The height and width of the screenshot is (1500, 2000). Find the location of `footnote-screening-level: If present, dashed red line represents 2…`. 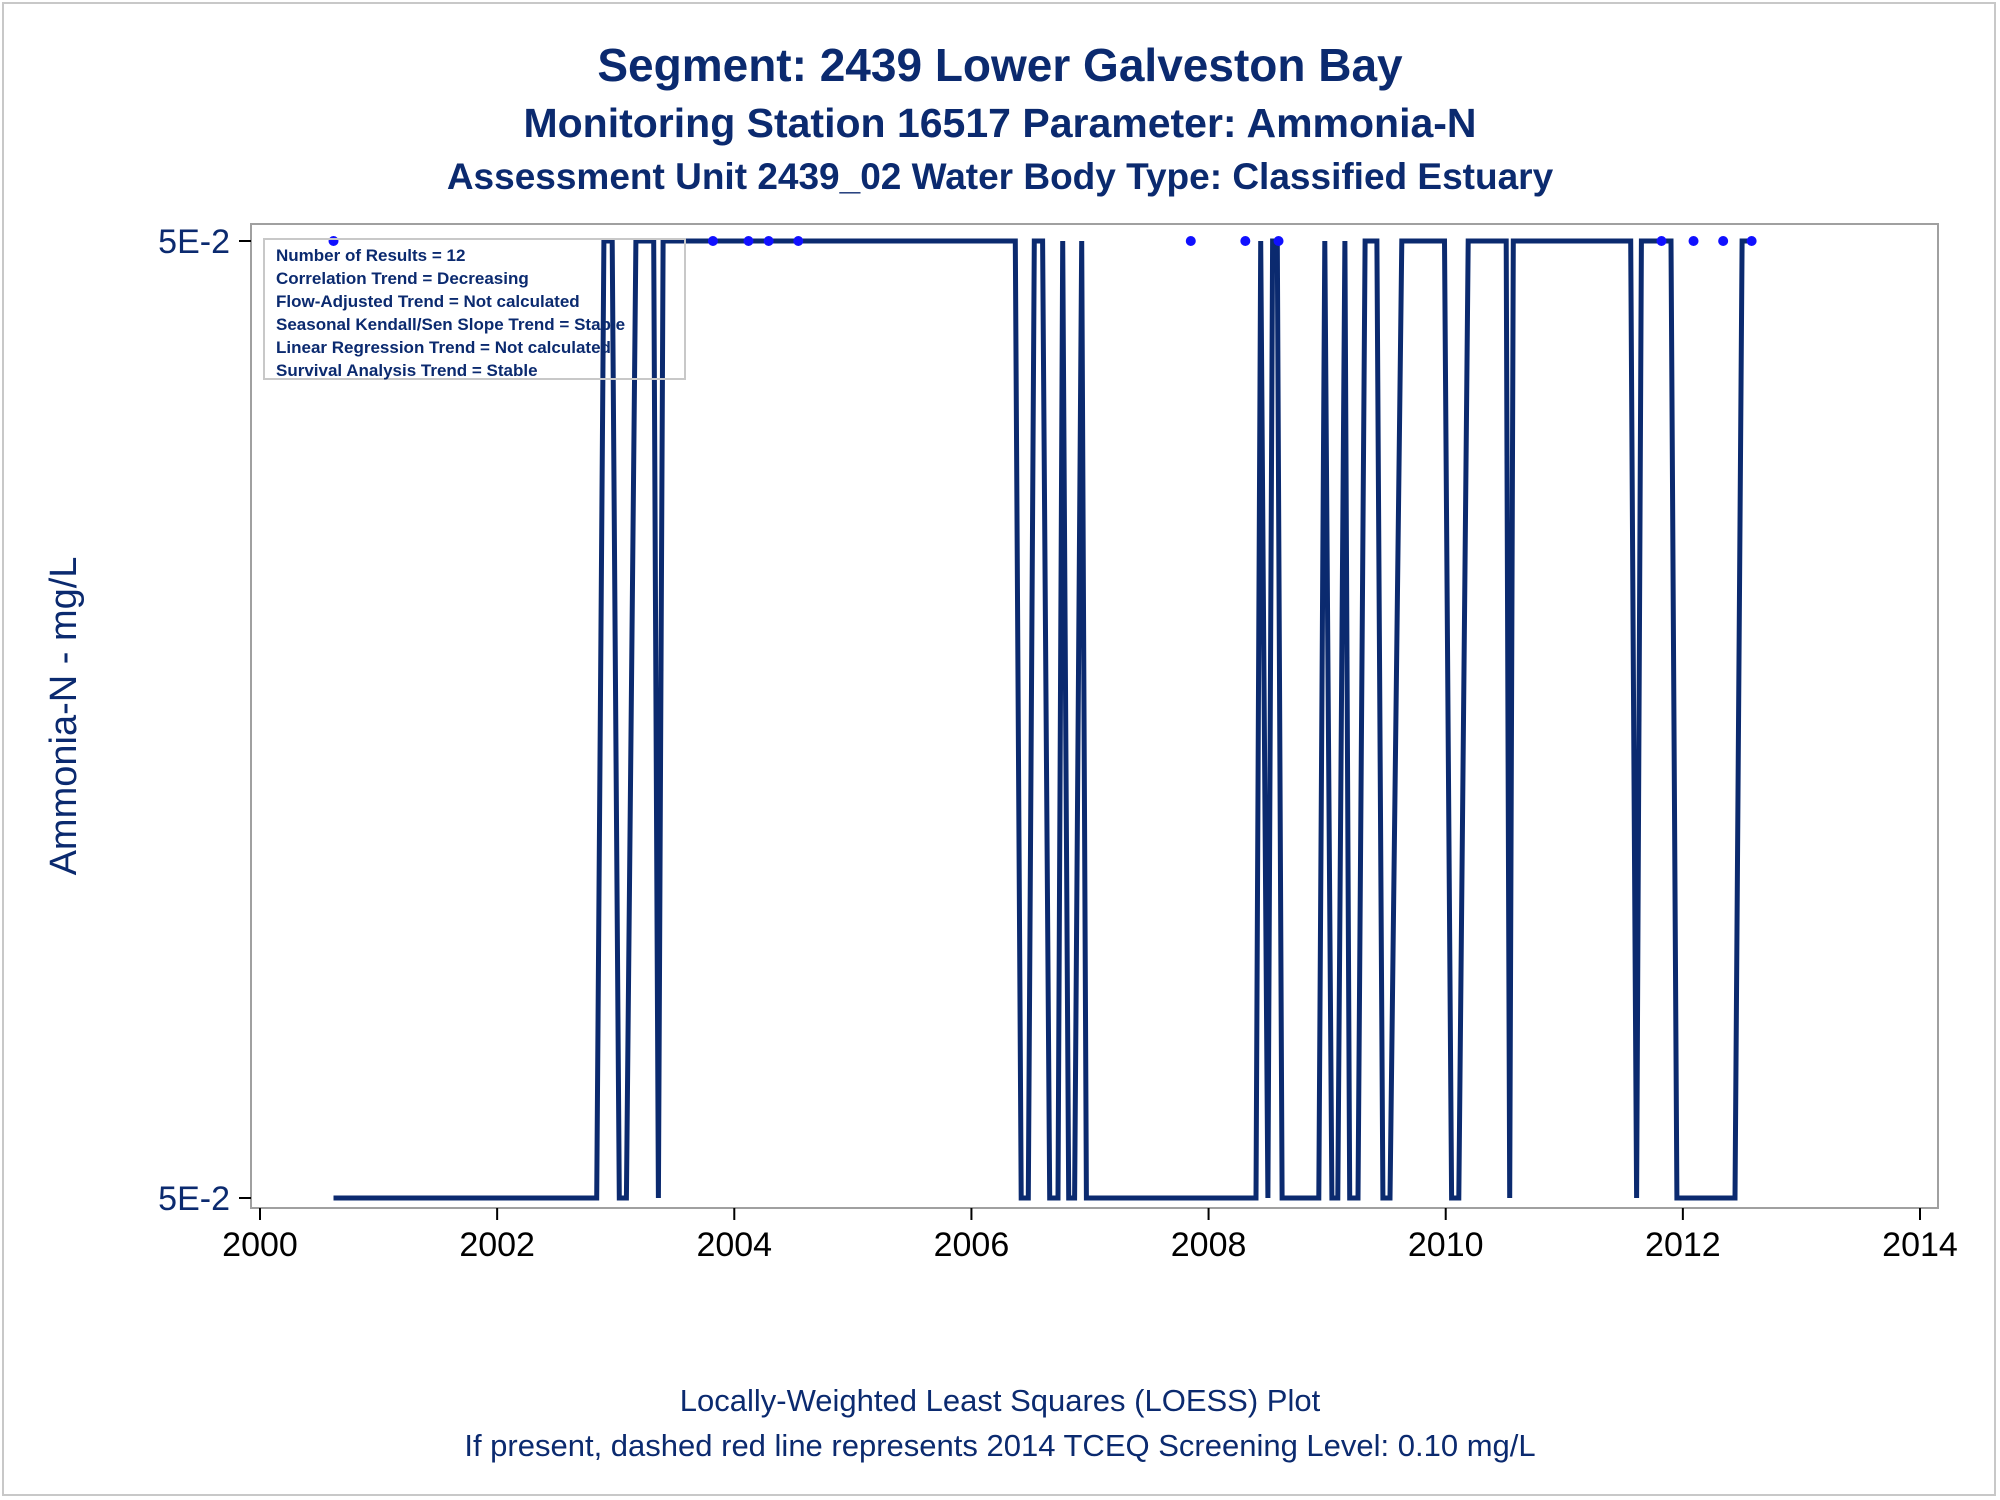

footnote-screening-level: If present, dashed red line represents 2… is located at coordinates (1000, 1445).